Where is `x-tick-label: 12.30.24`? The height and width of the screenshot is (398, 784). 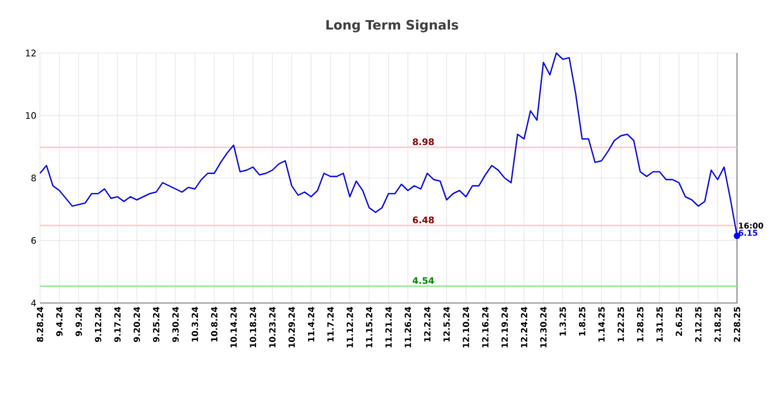 x-tick-label: 12.30.24 is located at coordinates (543, 327).